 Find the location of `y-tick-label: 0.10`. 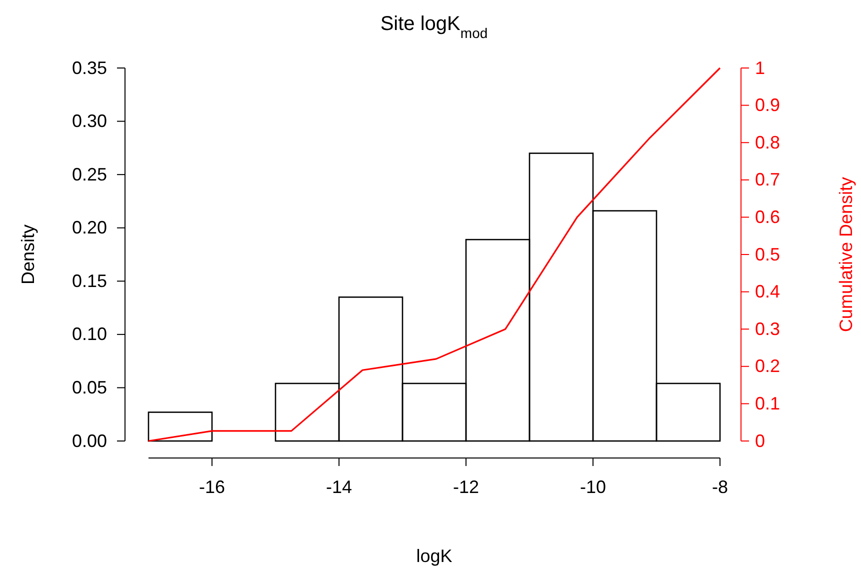

y-tick-label: 0.10 is located at coordinates (89, 334).